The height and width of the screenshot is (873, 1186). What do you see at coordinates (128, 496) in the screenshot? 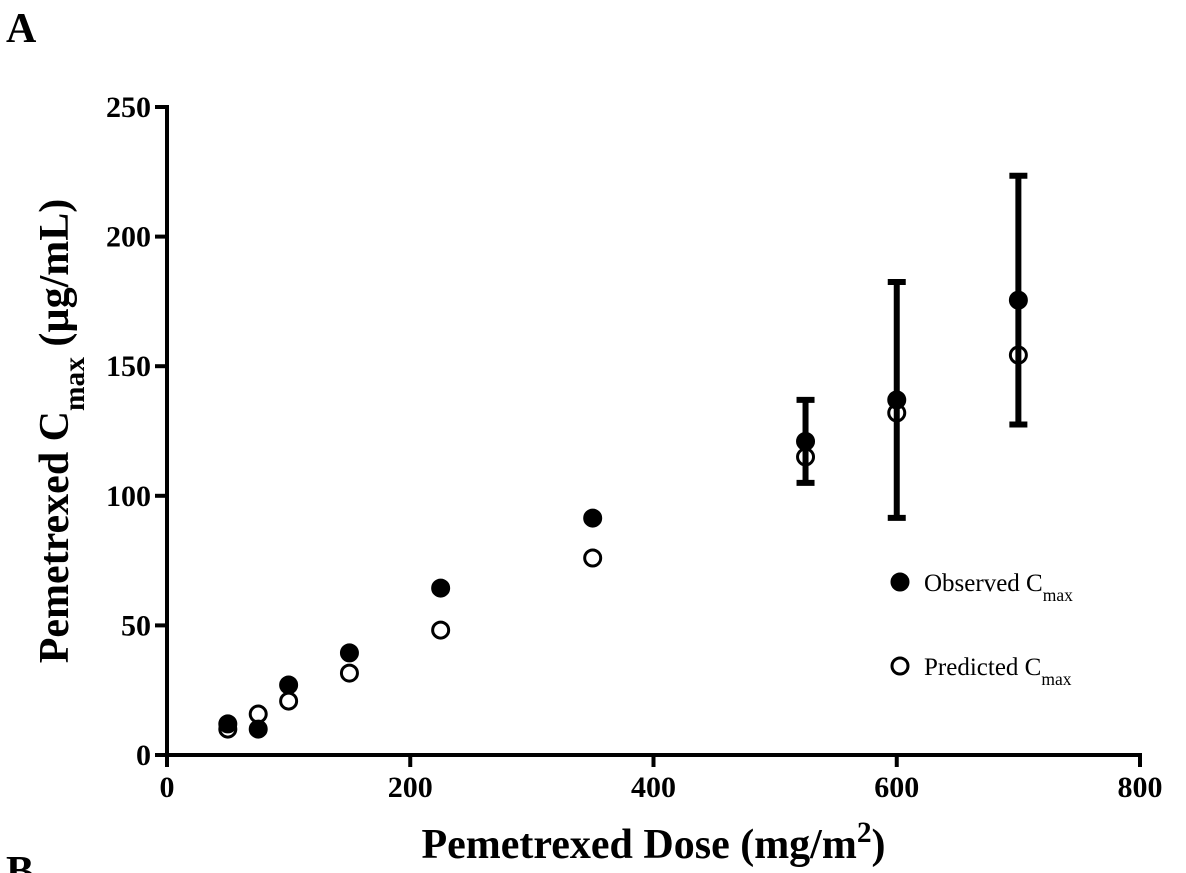
I see `y-tick-label: 100` at bounding box center [128, 496].